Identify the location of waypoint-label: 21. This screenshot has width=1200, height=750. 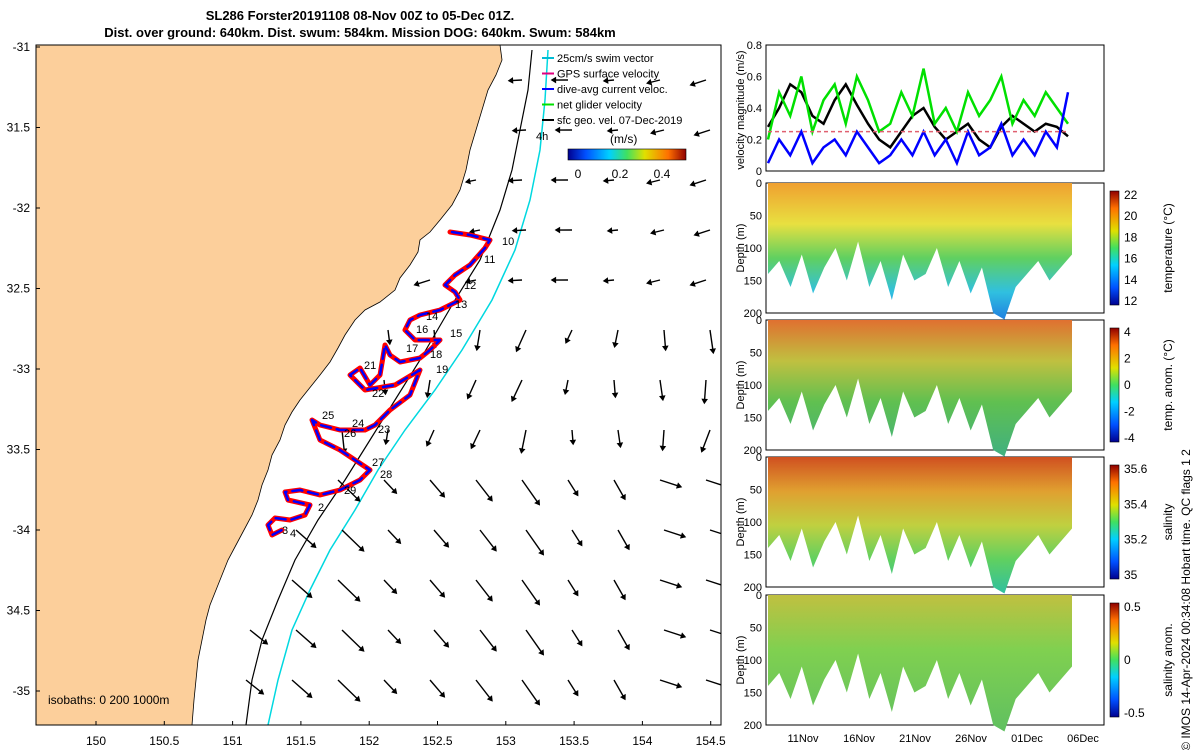
(370, 366).